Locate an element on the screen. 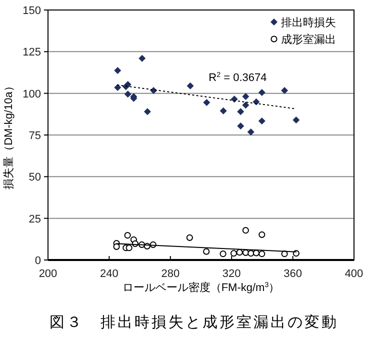 The height and width of the screenshot is (339, 372). y-tick-label: 100 is located at coordinates (31, 94).